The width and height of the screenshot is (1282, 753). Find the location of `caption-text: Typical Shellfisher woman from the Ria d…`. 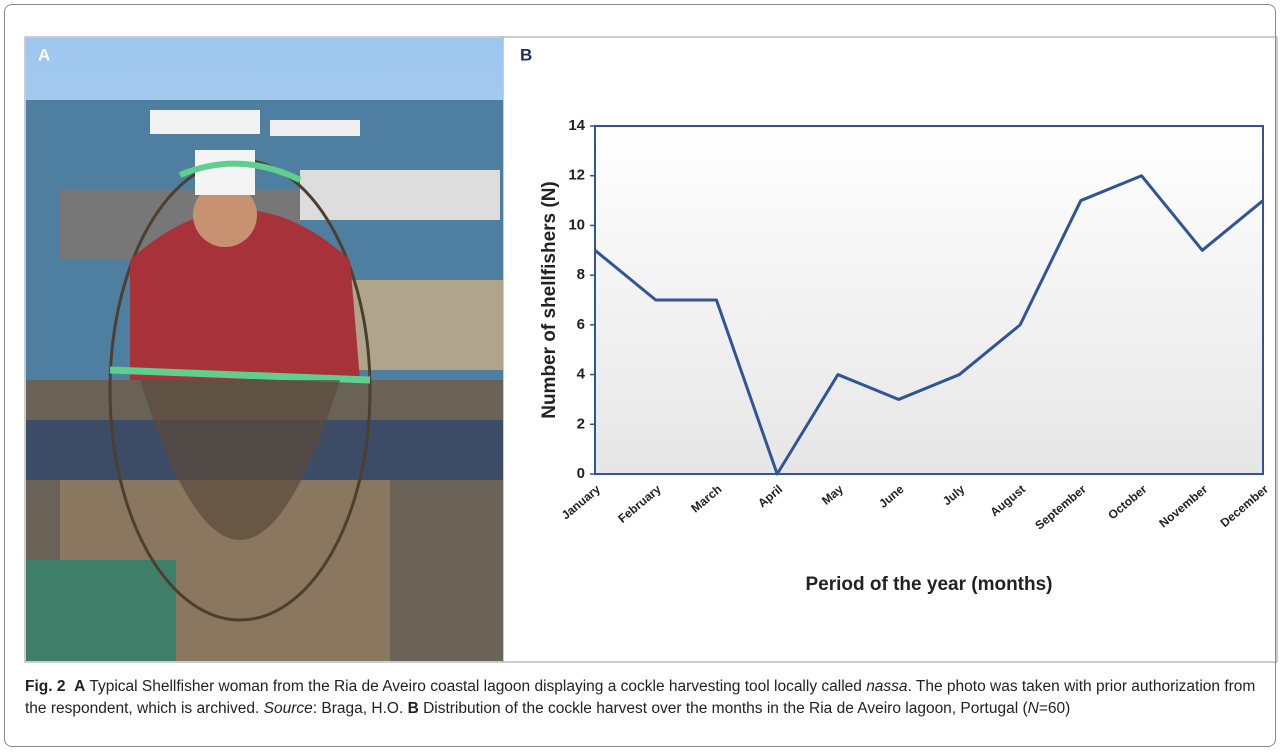

caption-text: Typical Shellfisher woman from the Ria d… is located at coordinates (476, 686).